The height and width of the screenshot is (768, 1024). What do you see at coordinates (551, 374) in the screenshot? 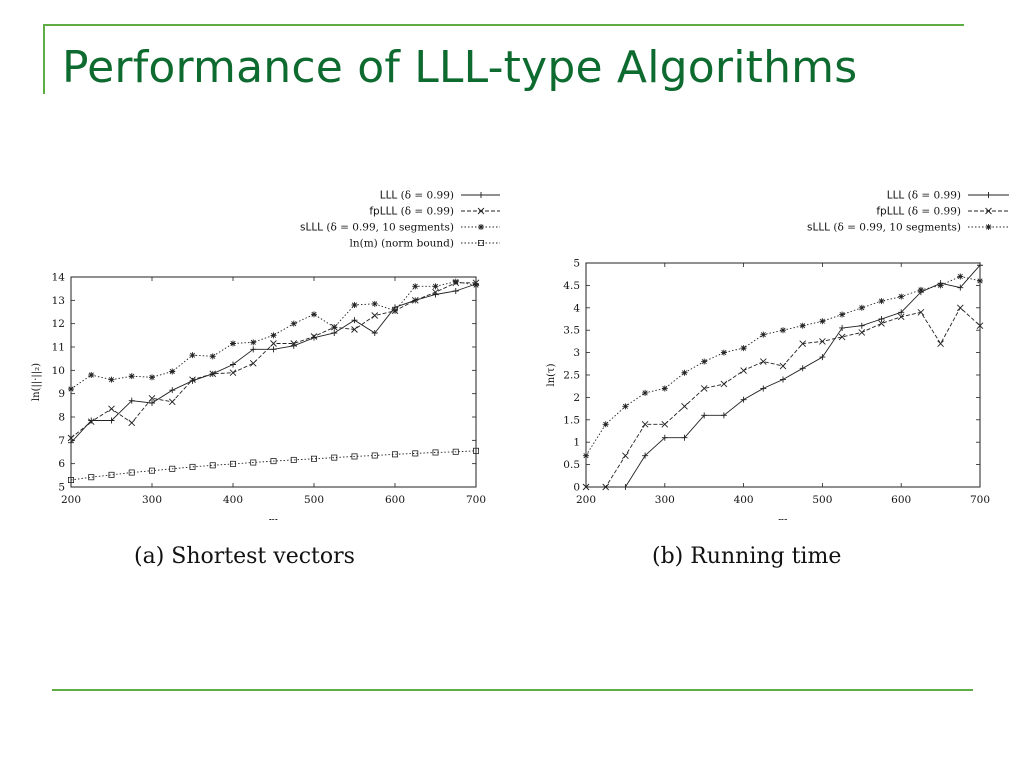
I see `chart-b-y-axis-label: ln(τ)` at bounding box center [551, 374].